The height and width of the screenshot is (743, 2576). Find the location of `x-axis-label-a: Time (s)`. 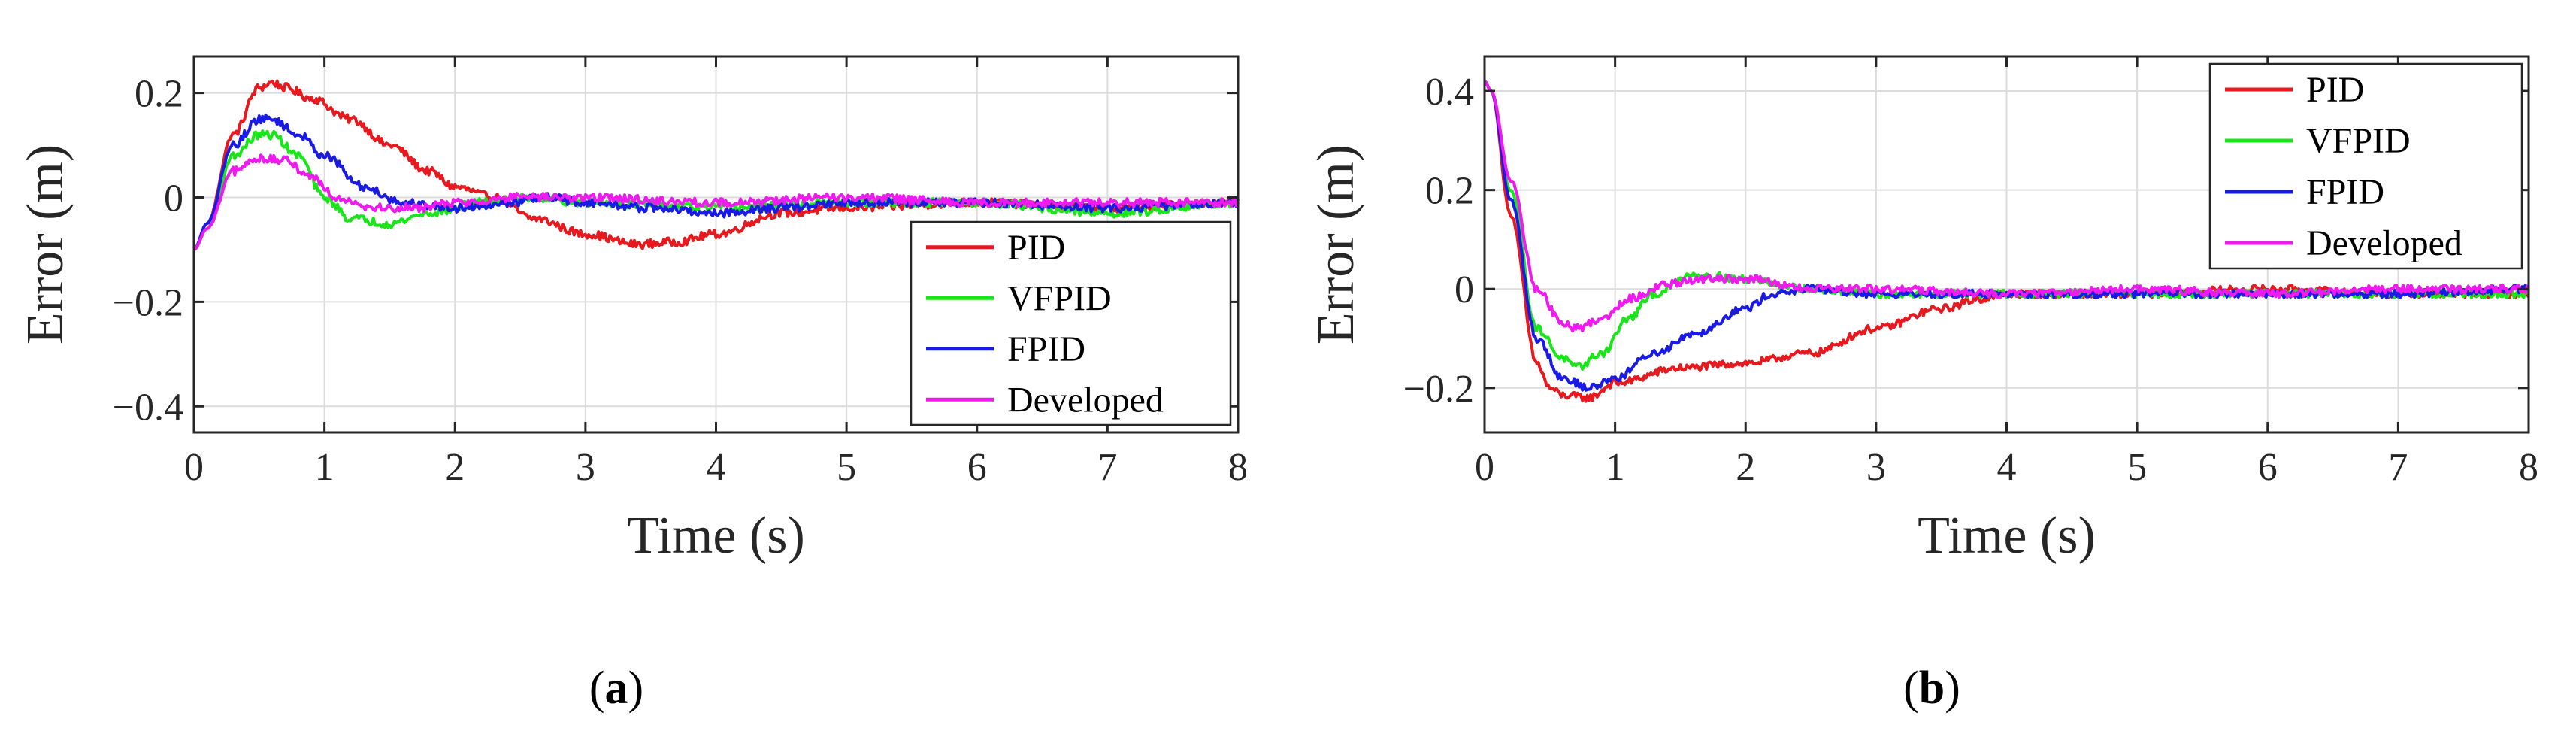

x-axis-label-a: Time (s) is located at coordinates (716, 536).